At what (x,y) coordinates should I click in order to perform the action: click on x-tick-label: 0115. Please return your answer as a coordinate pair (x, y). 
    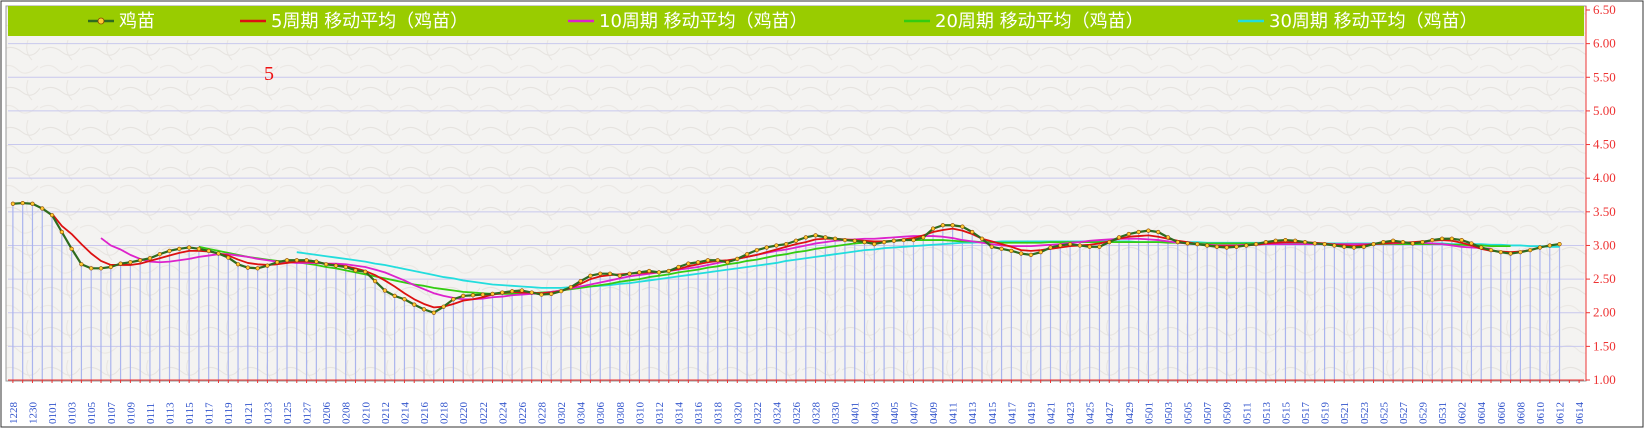
    Looking at the image, I should click on (190, 413).